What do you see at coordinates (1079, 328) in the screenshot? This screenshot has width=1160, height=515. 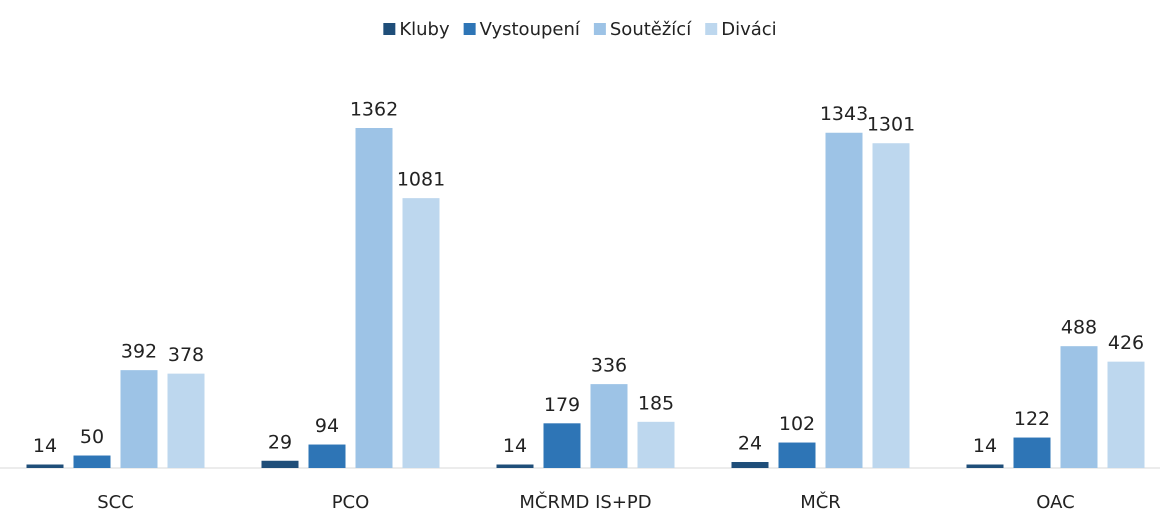 I see `data-label: 488` at bounding box center [1079, 328].